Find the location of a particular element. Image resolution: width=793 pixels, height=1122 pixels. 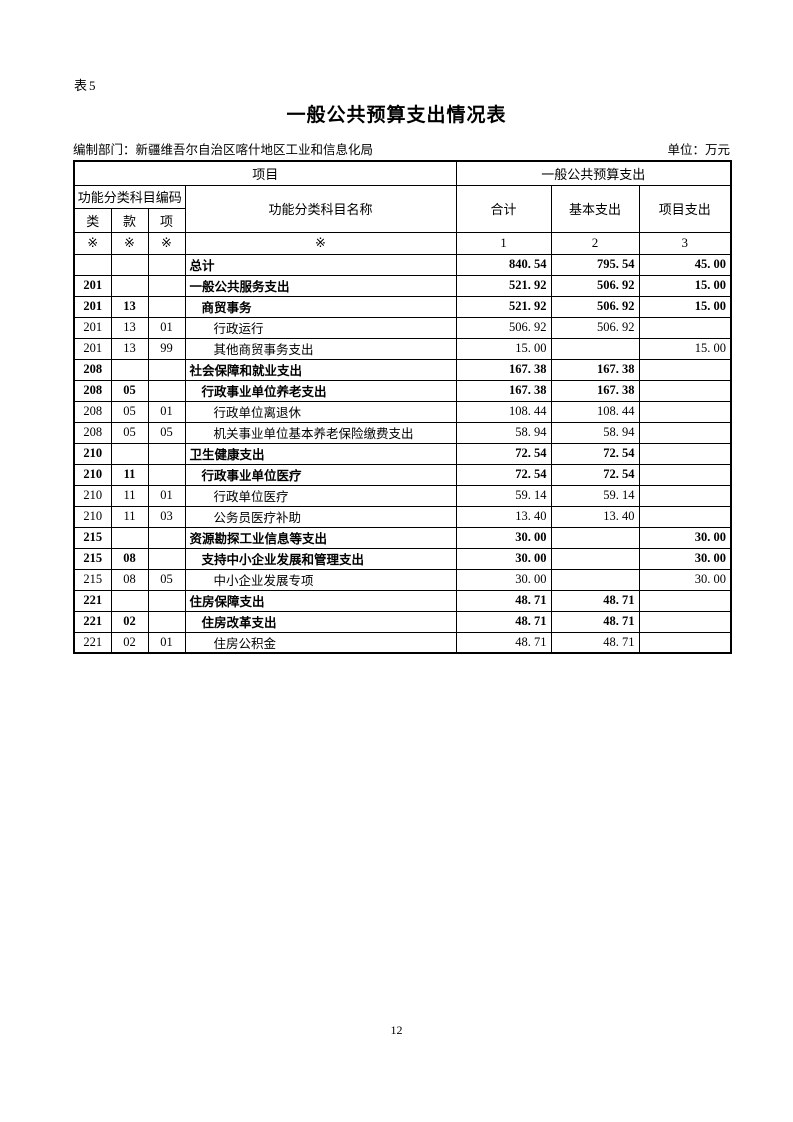

subject-name-cell: 行政事业单位养老支出 is located at coordinates (320, 390).